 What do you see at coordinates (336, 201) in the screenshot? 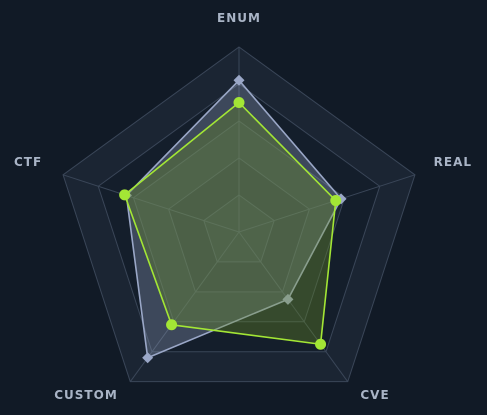
I see `radar-series-2-point-real` at bounding box center [336, 201].